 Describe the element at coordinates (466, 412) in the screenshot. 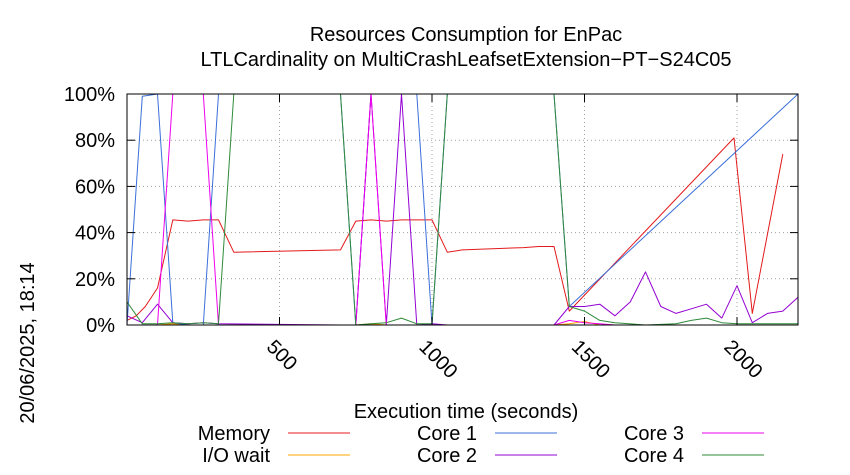

I see `x-axis-label: Execution time (seconds)` at that location.